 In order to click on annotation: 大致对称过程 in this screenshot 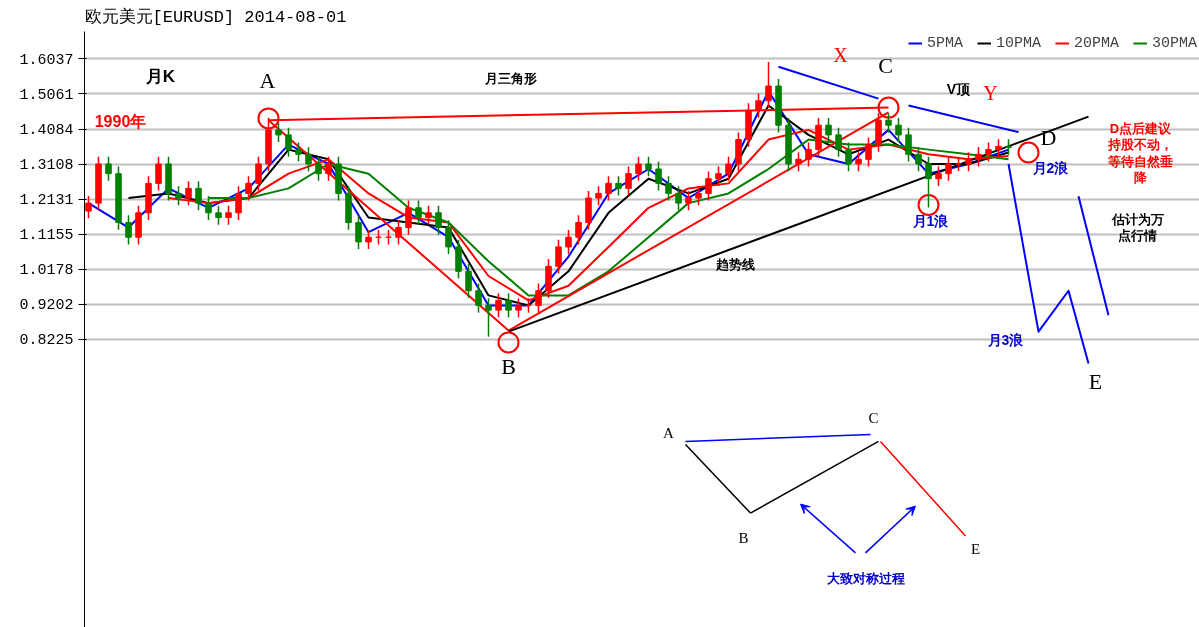, I will do `click(865, 579)`.